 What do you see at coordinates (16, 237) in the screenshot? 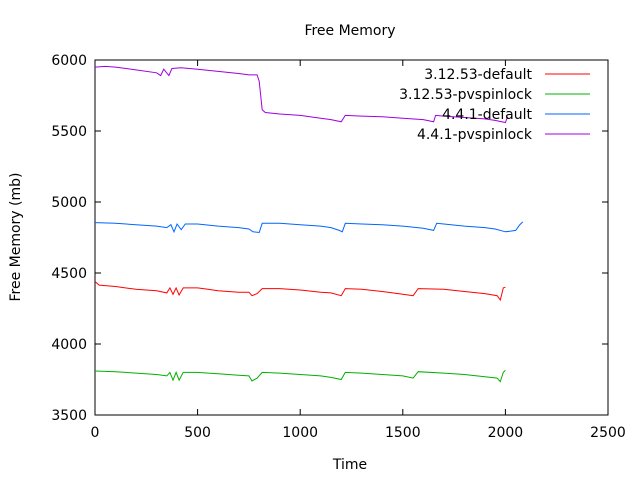
I see `y-axis-label: Free Memory (mb)` at bounding box center [16, 237].